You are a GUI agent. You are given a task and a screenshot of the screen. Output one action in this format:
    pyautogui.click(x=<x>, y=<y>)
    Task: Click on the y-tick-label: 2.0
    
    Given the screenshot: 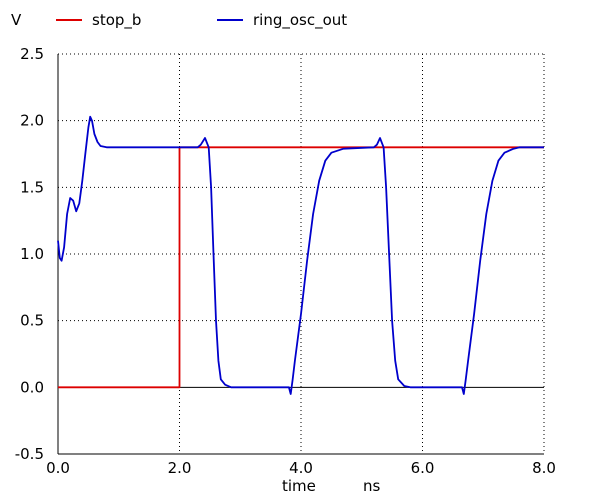 What is the action you would take?
    pyautogui.click(x=32, y=121)
    